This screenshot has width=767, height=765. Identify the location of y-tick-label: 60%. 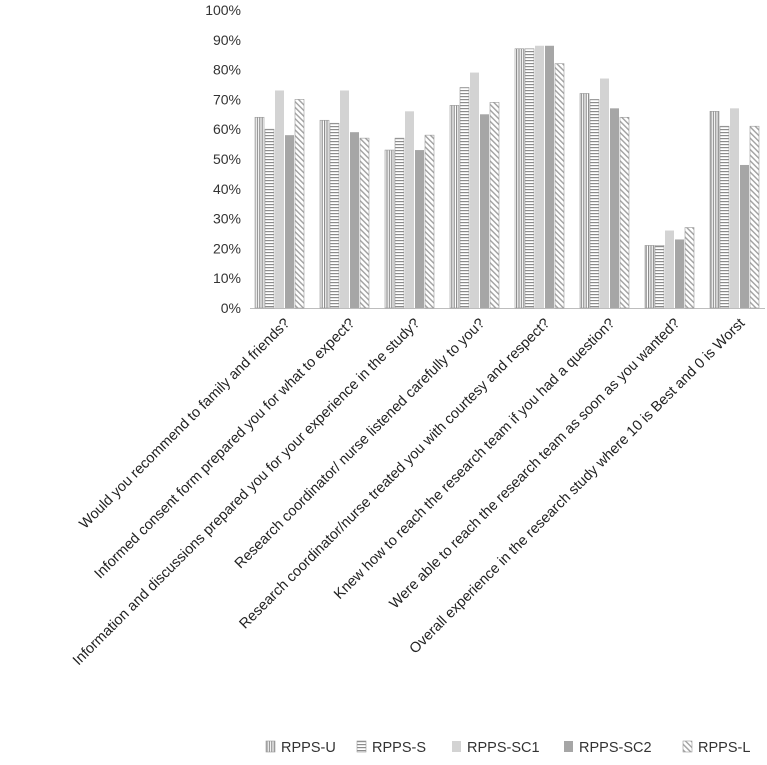
(227, 129).